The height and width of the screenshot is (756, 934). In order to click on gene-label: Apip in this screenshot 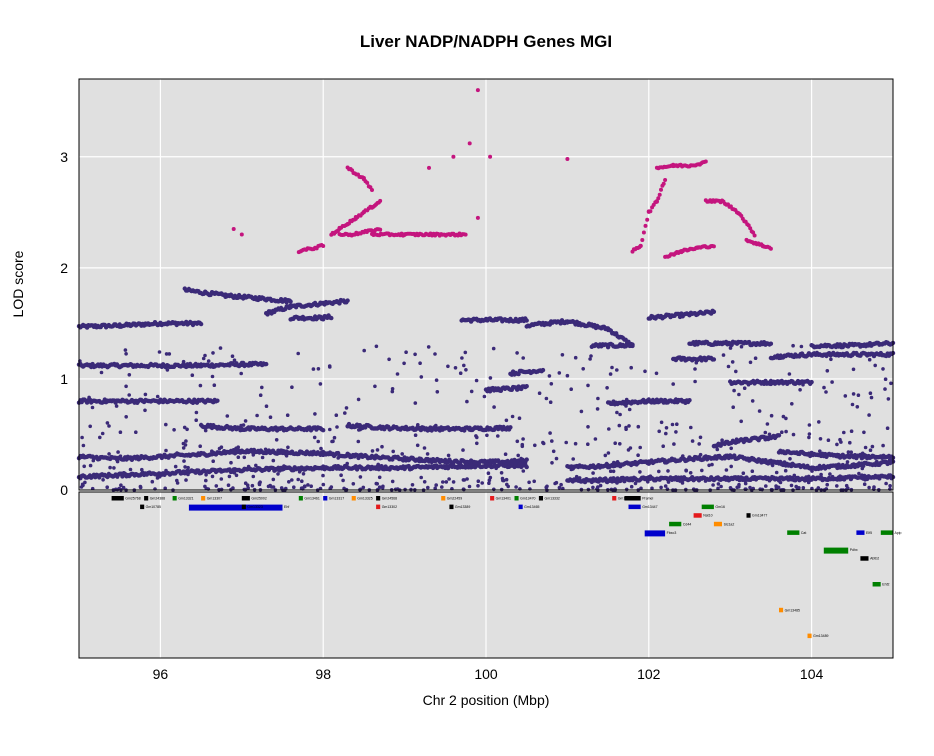, I will do `click(898, 533)`.